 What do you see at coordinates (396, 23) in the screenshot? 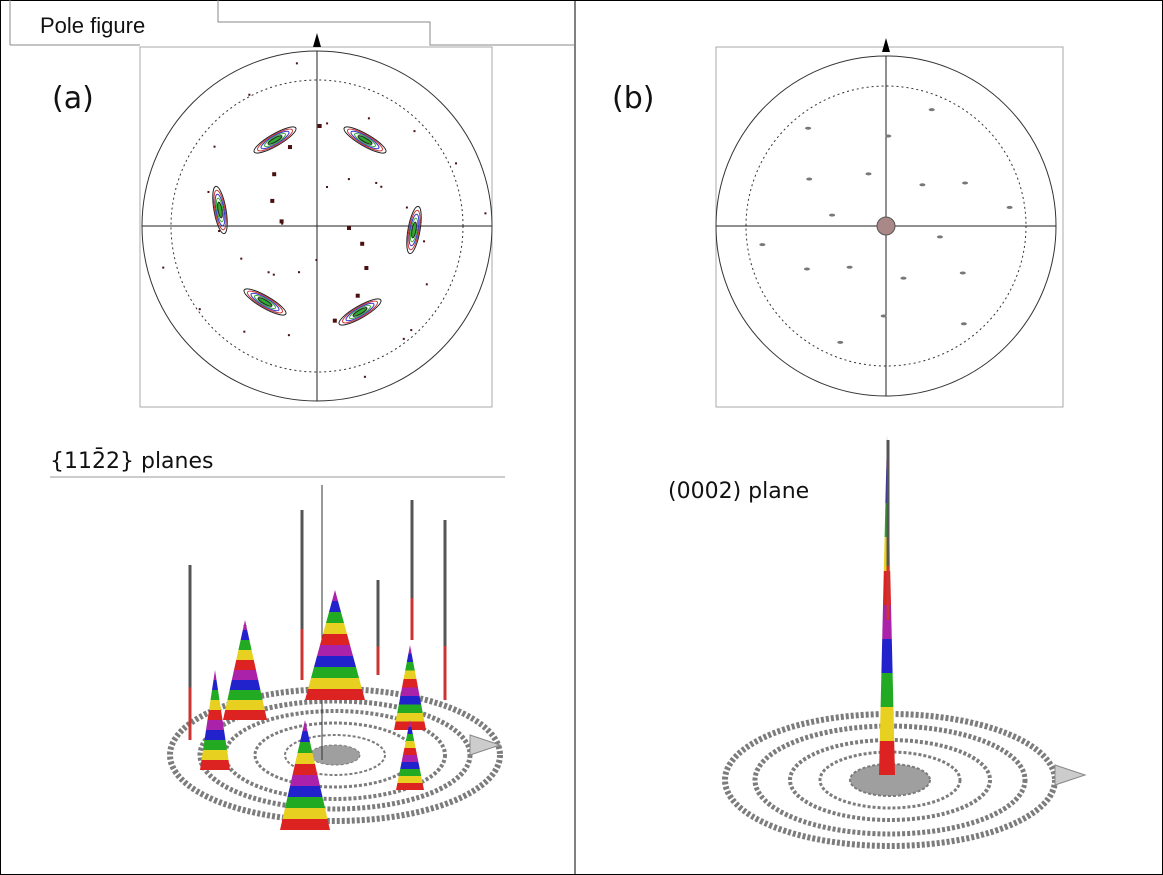
I see `tab-edge` at bounding box center [396, 23].